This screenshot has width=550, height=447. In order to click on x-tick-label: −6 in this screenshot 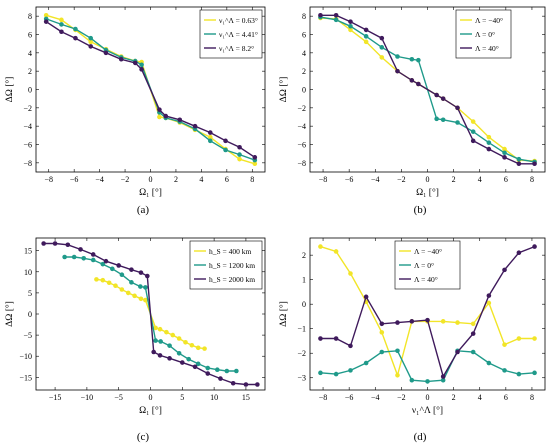, I will do `click(74, 179)`.